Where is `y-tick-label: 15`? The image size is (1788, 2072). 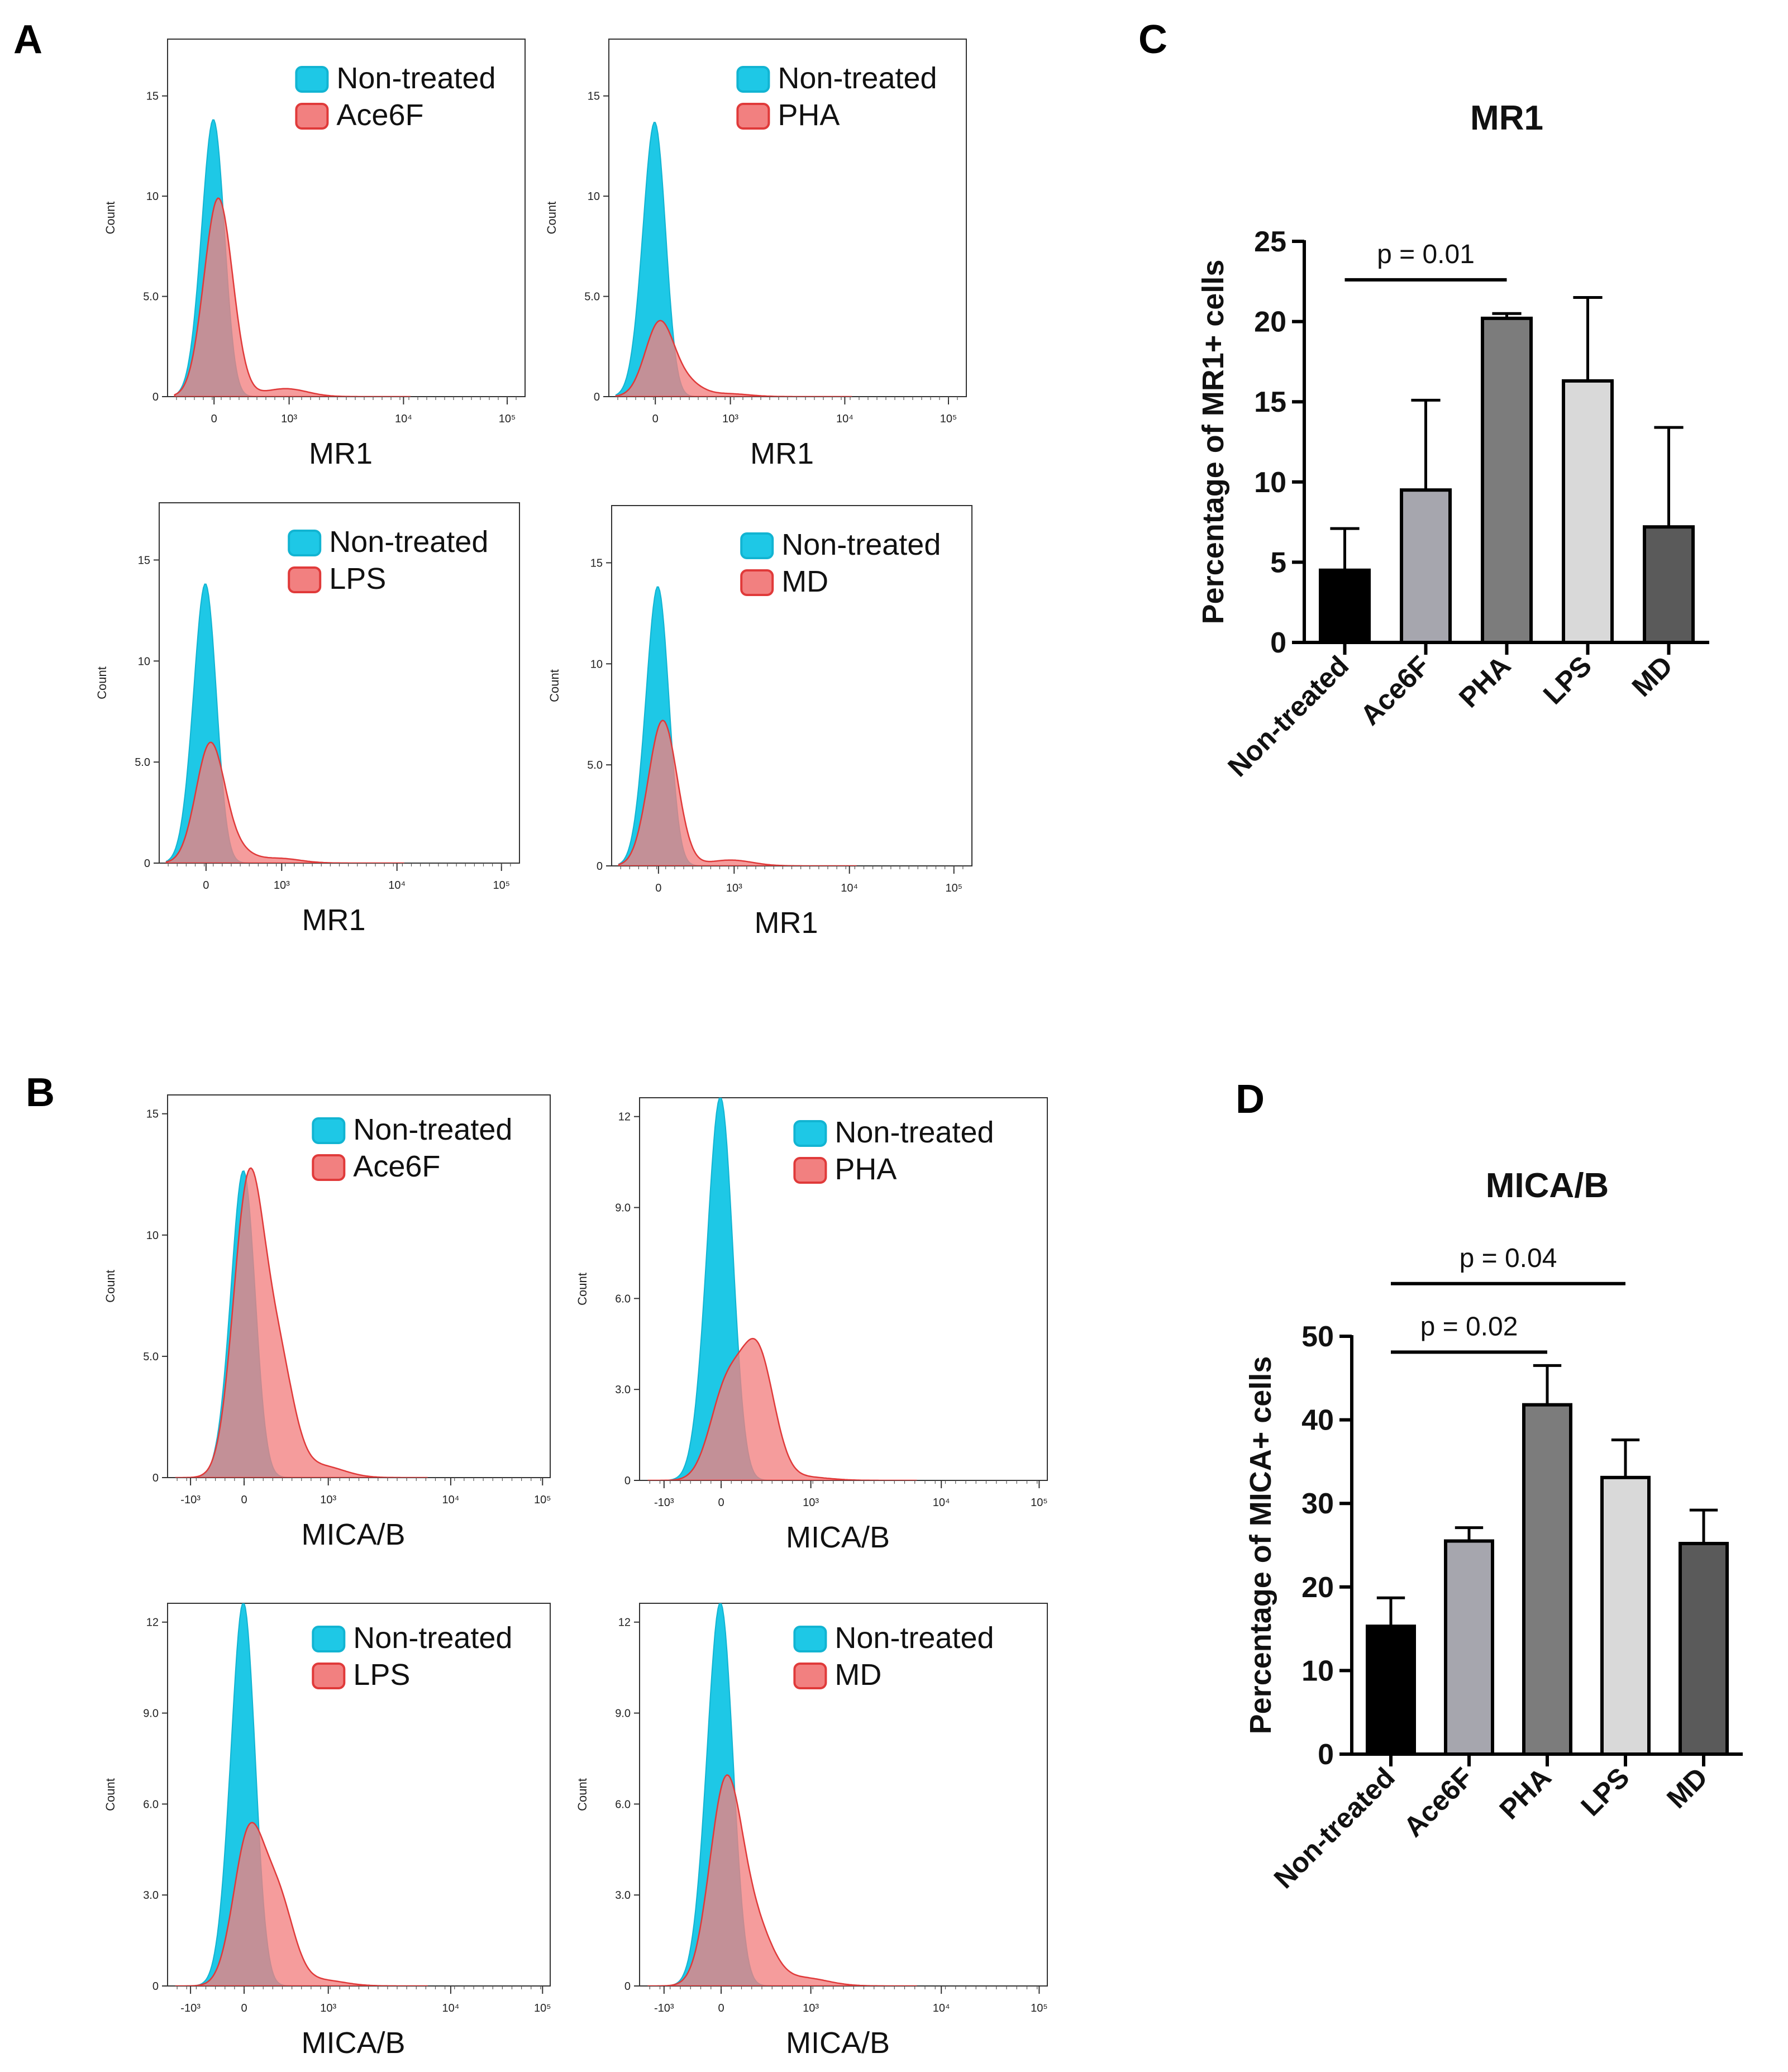 y-tick-label: 15 is located at coordinates (152, 1114).